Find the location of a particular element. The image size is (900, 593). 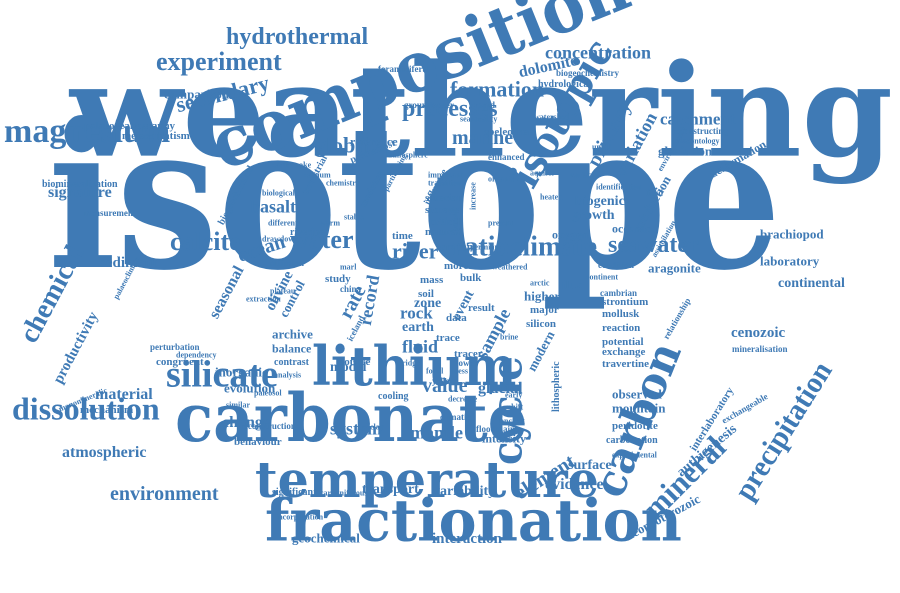

word-measurement: measurement is located at coordinates (110, 213).